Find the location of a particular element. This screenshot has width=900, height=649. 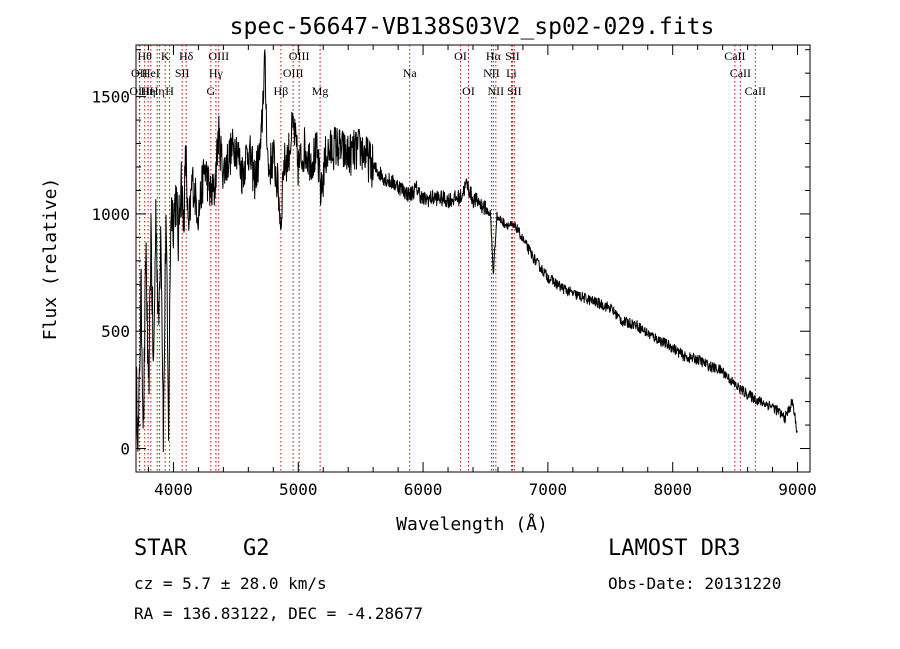

y-tick-label: 1500 is located at coordinates (110, 97).